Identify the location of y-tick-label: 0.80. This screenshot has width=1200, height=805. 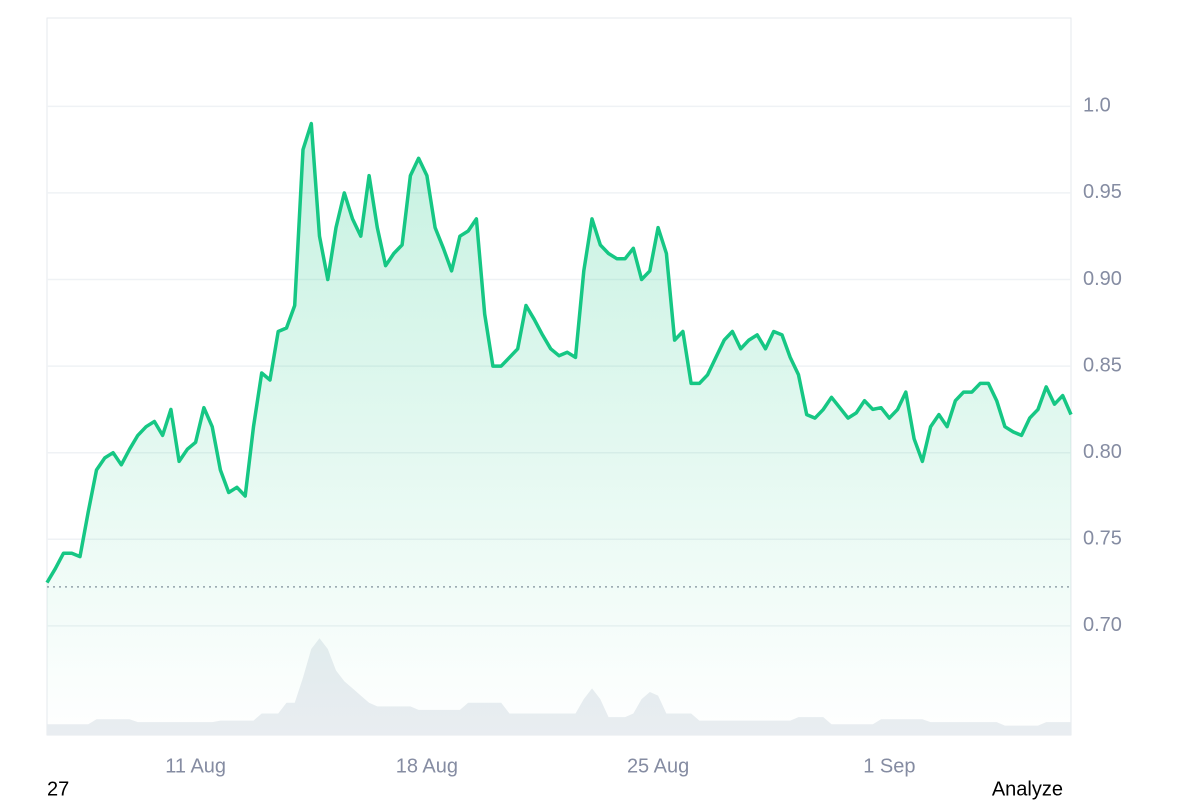
(1102, 452).